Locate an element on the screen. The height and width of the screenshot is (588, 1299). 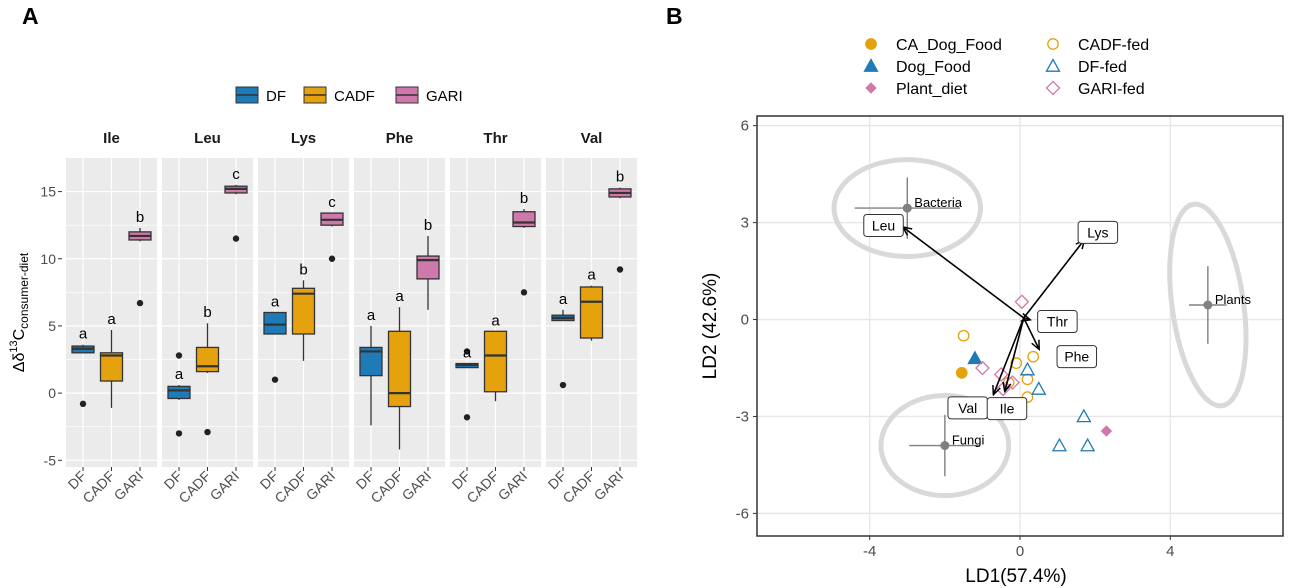
ellipse-plants is located at coordinates (1208, 305).